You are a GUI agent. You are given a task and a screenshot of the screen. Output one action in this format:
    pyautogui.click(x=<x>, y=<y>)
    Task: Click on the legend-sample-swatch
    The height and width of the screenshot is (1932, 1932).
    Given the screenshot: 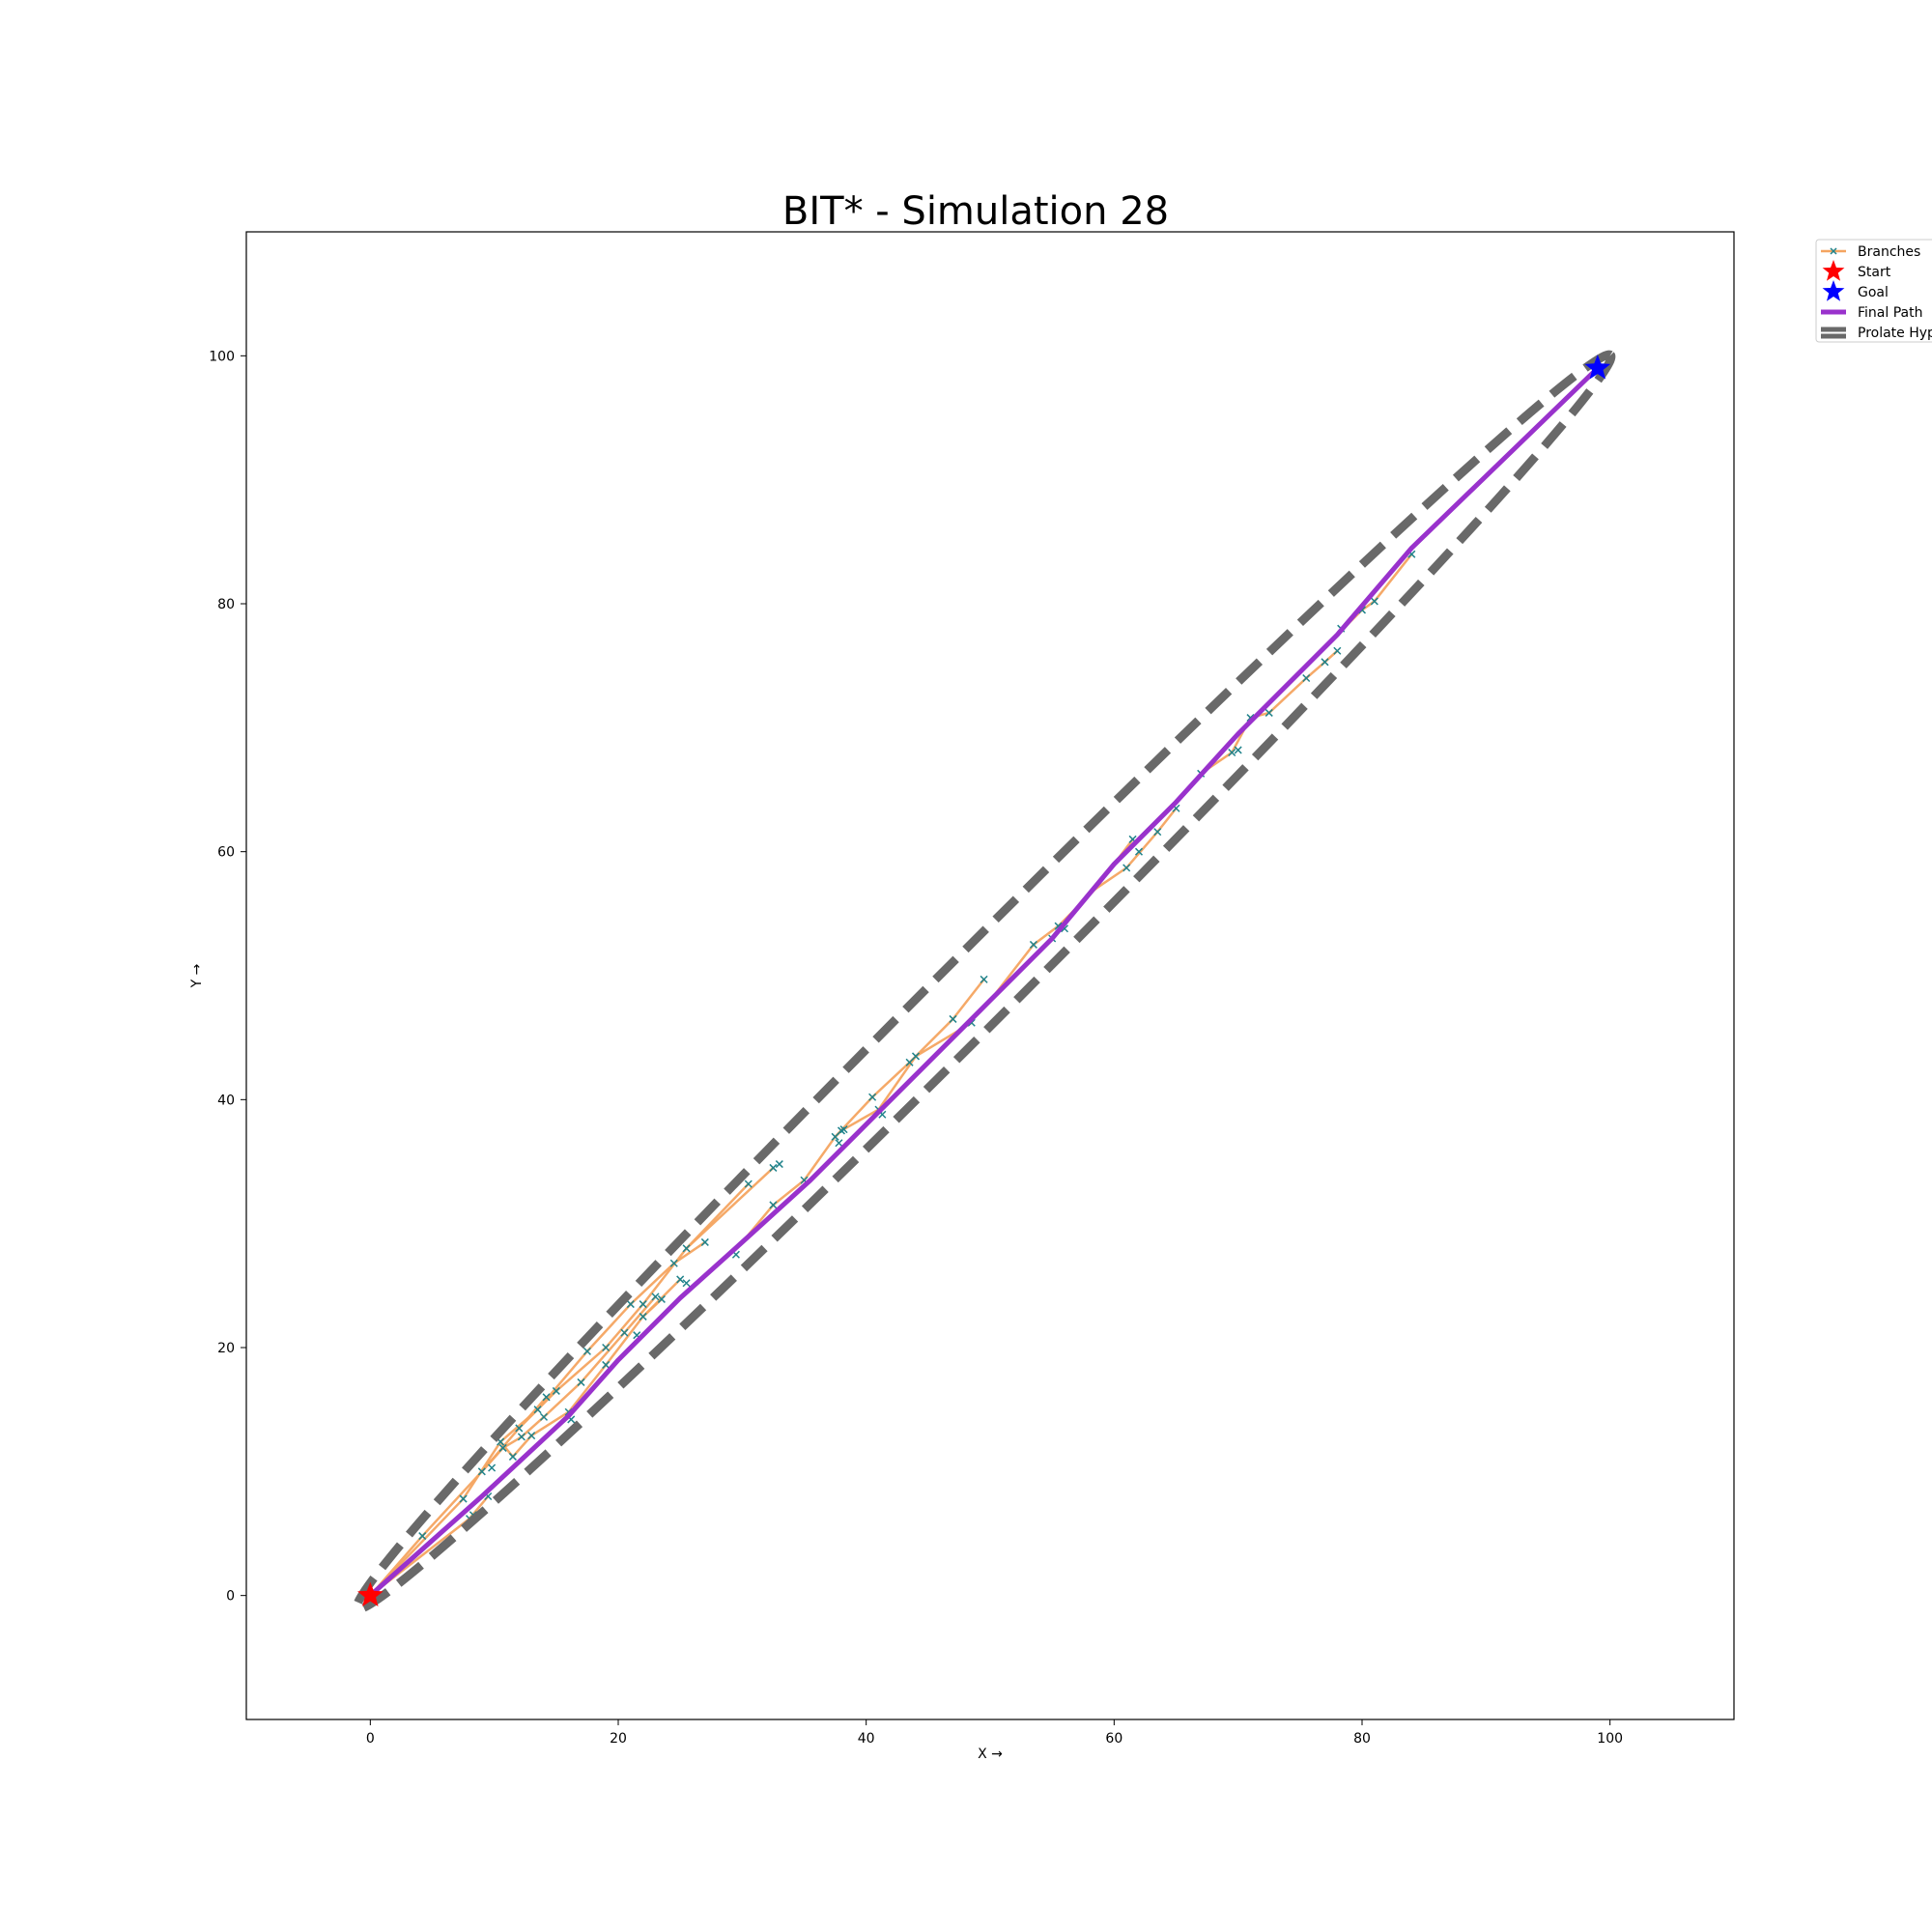 What is the action you would take?
    pyautogui.click(x=1833, y=251)
    